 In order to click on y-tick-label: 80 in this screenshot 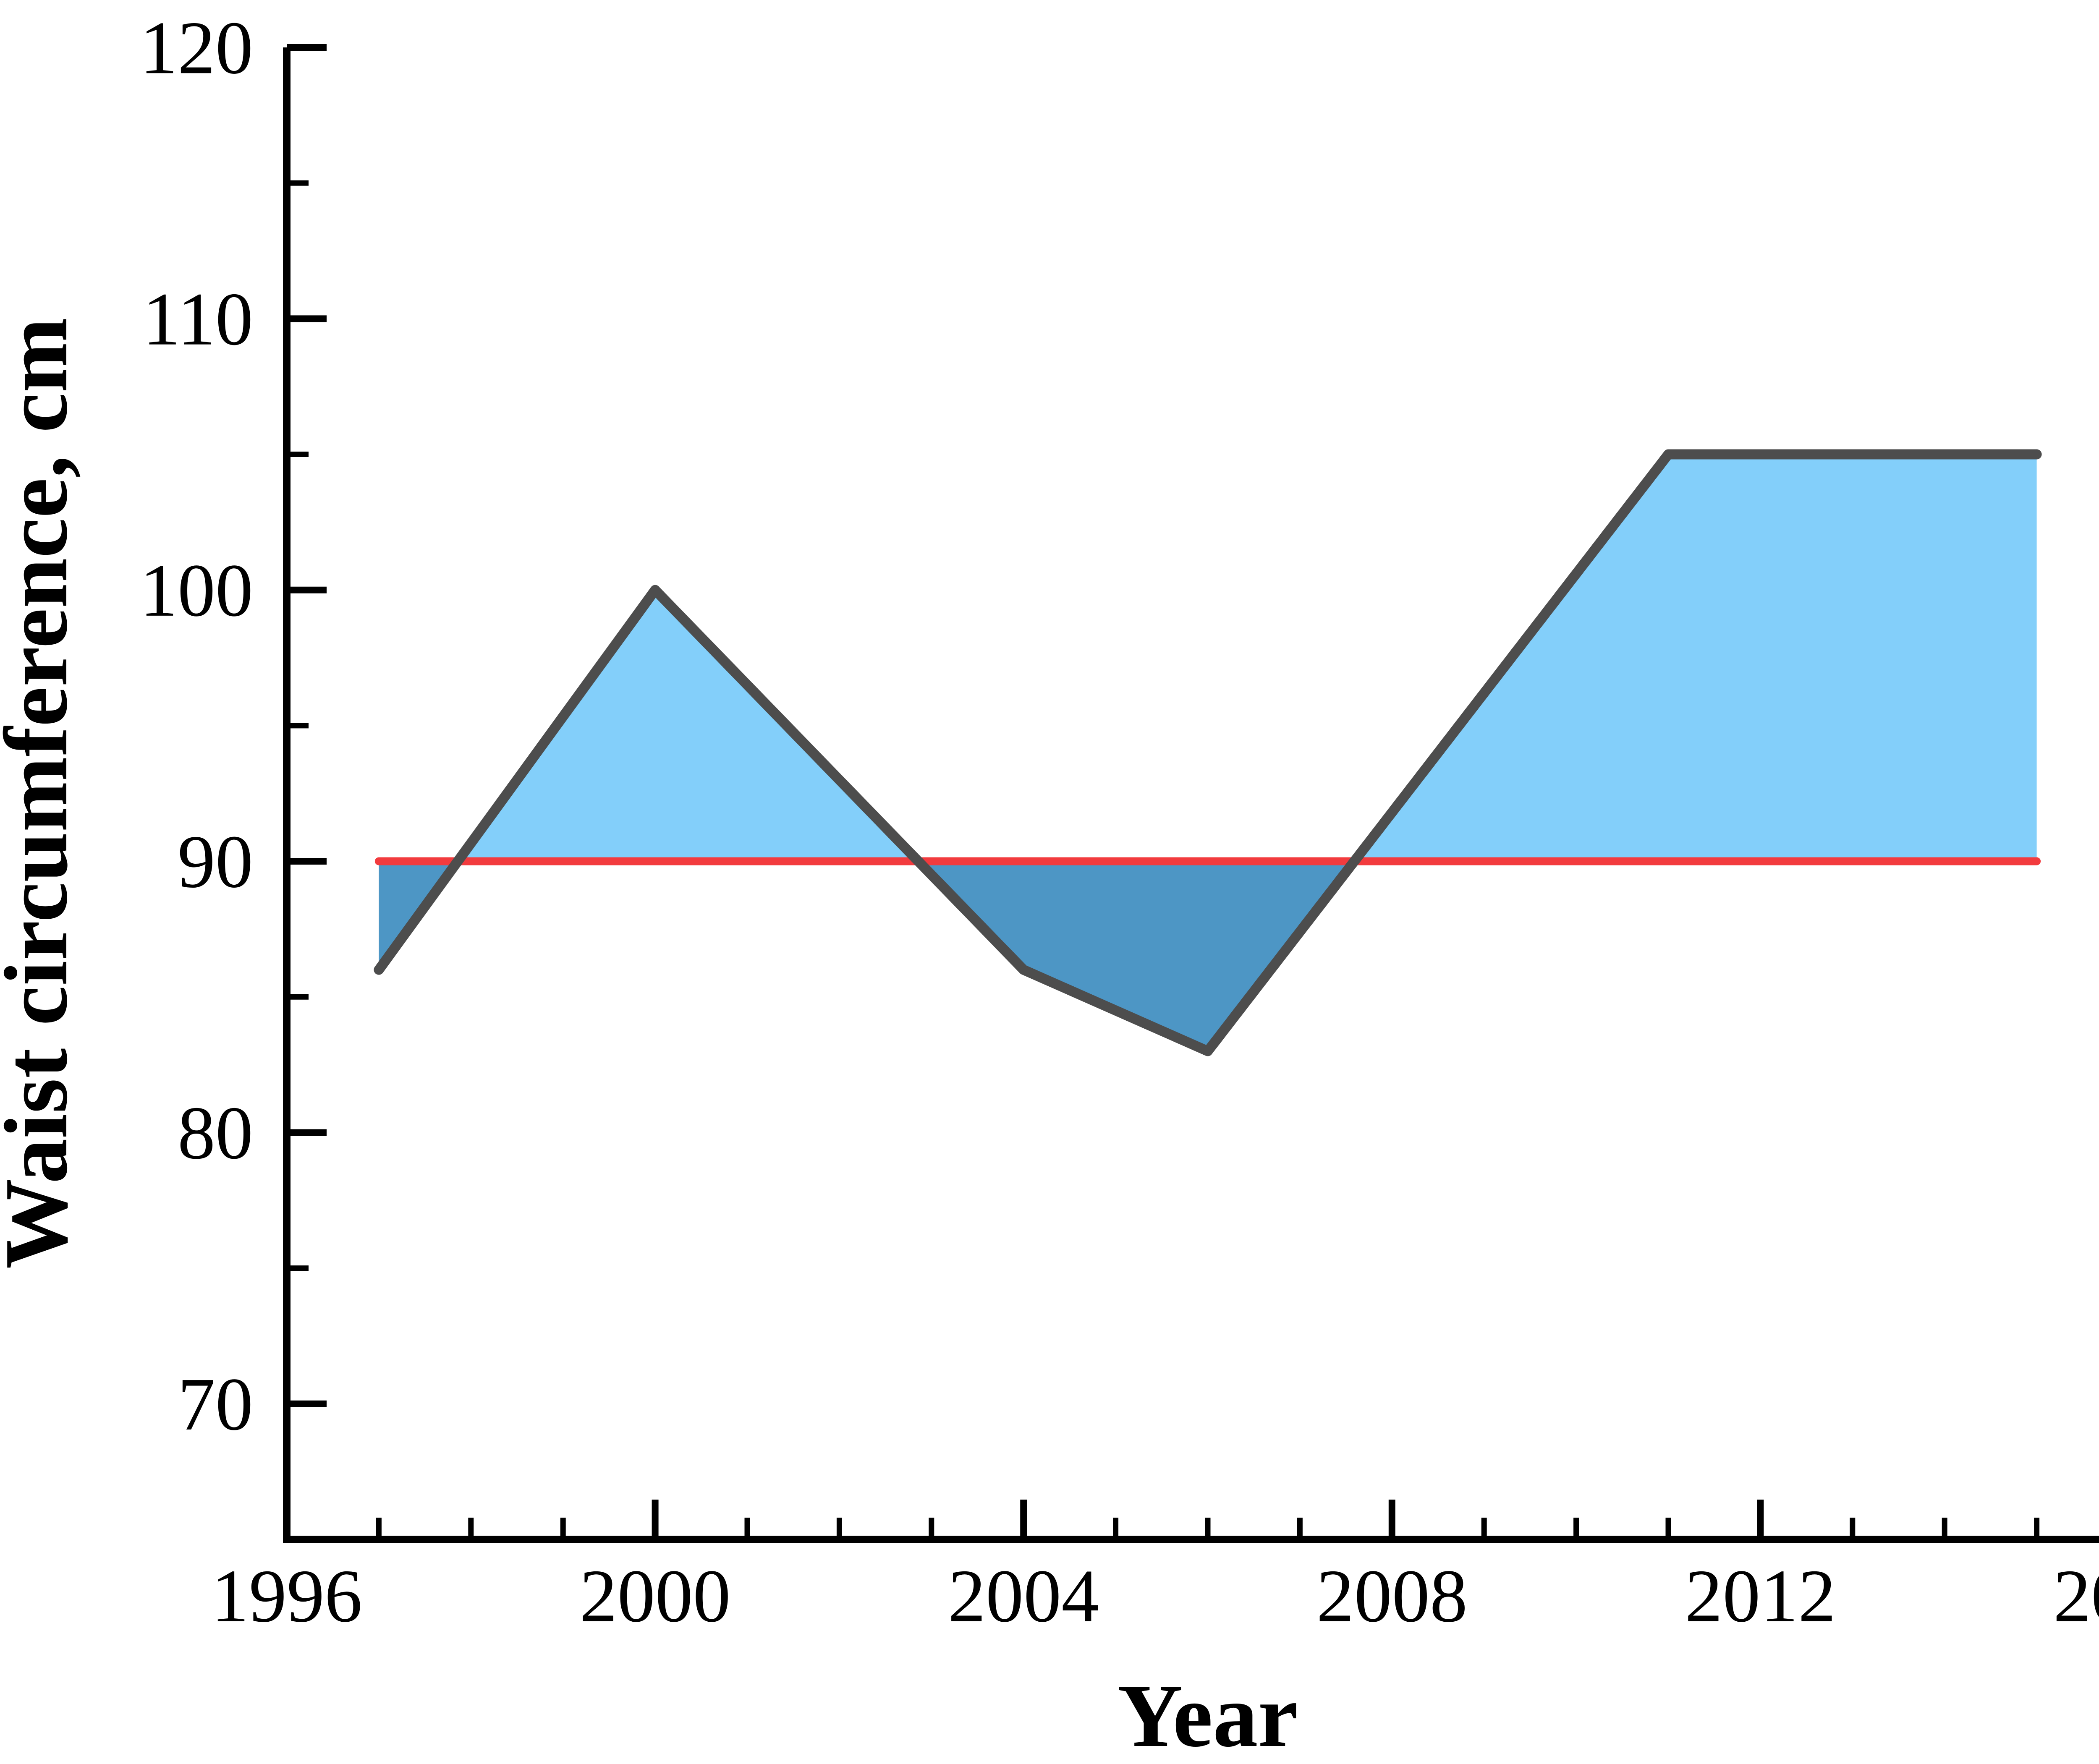, I will do `click(215, 1133)`.